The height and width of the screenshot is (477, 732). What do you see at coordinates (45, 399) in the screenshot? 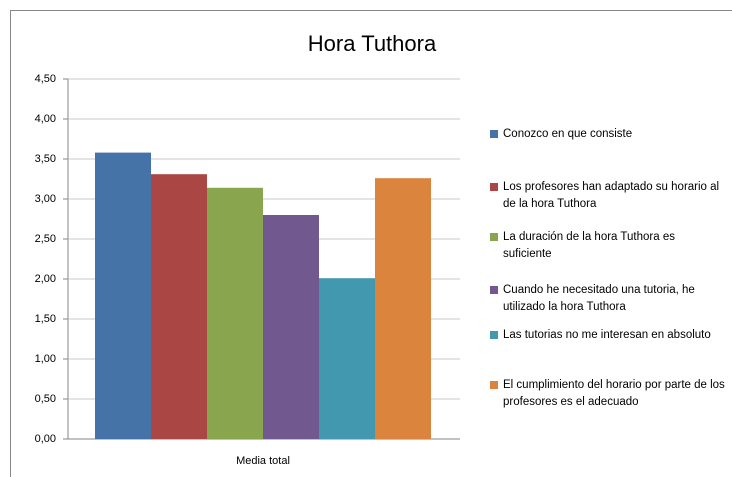
I see `y-tick-label: 0,50` at bounding box center [45, 399].